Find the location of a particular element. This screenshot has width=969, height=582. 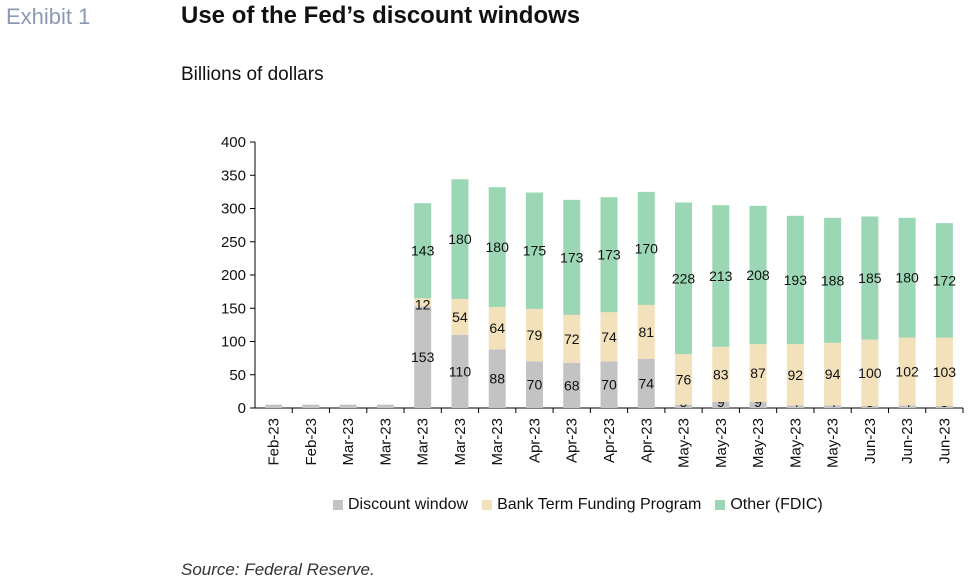

data-label: 110 is located at coordinates (460, 371).